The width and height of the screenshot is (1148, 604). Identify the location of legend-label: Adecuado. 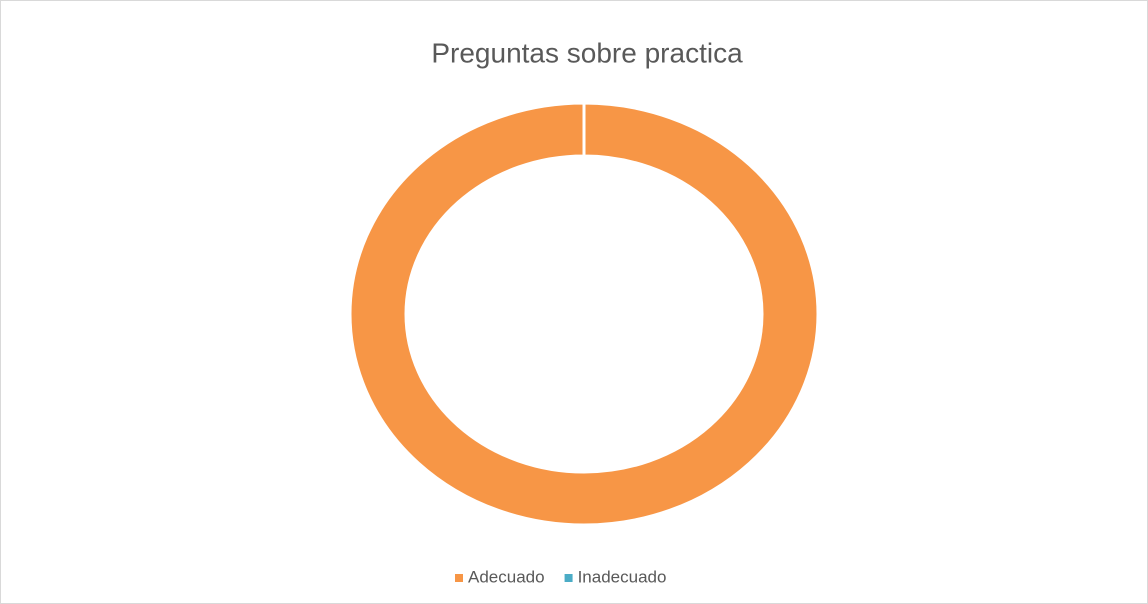
(506, 576).